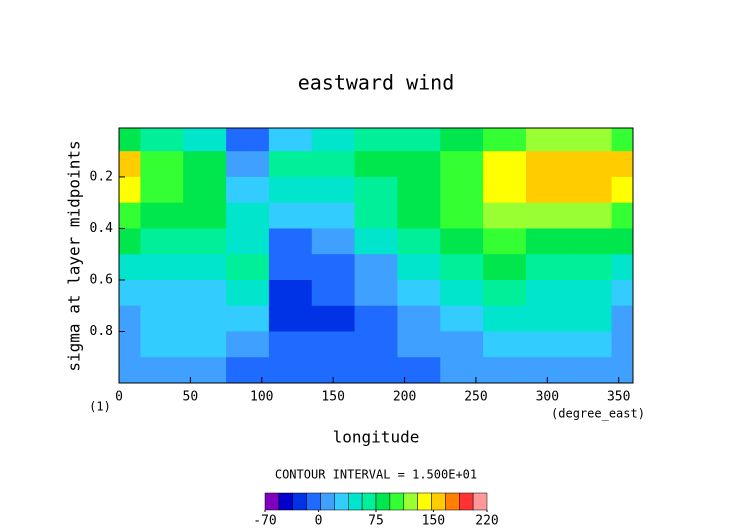 This screenshot has width=752, height=532. What do you see at coordinates (376, 521) in the screenshot?
I see `colorbar-label: 75` at bounding box center [376, 521].